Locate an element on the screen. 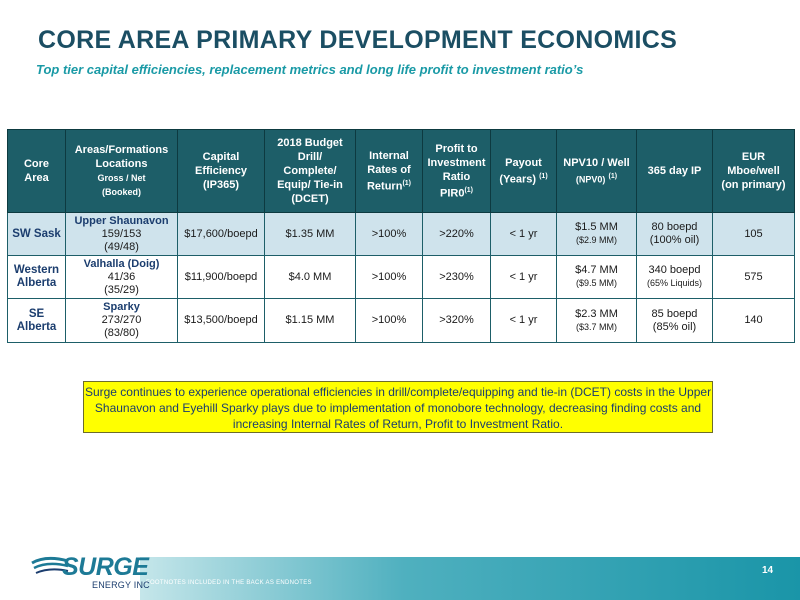 The image size is (800, 600). core-area-cell: Western Alberta is located at coordinates (36, 277).